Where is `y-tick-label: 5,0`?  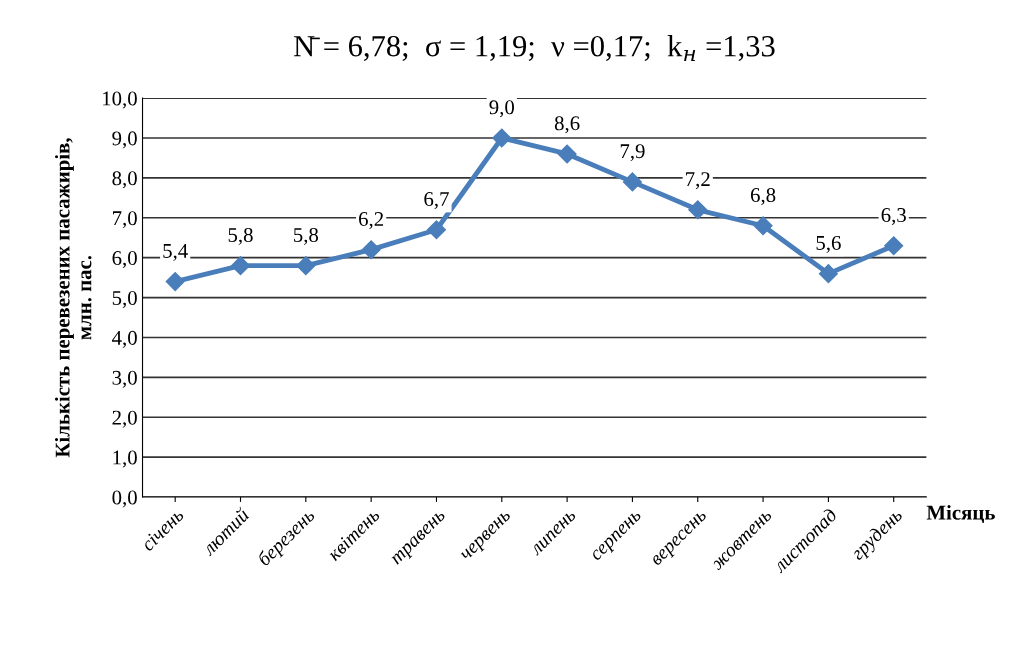
y-tick-label: 5,0 is located at coordinates (124, 299).